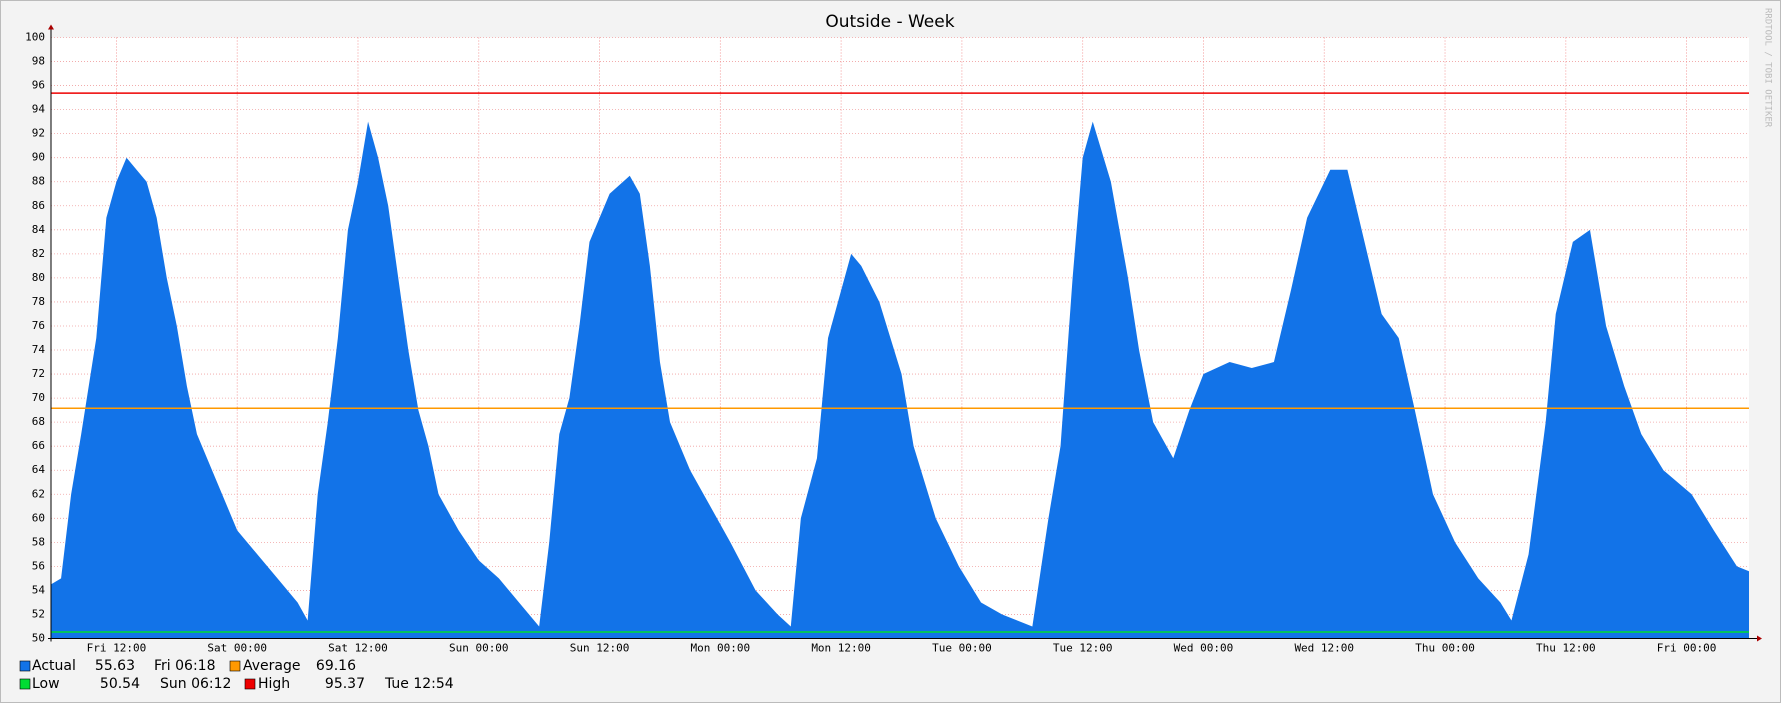  What do you see at coordinates (1324, 648) in the screenshot?
I see `x-tick-label: Wed 12:00` at bounding box center [1324, 648].